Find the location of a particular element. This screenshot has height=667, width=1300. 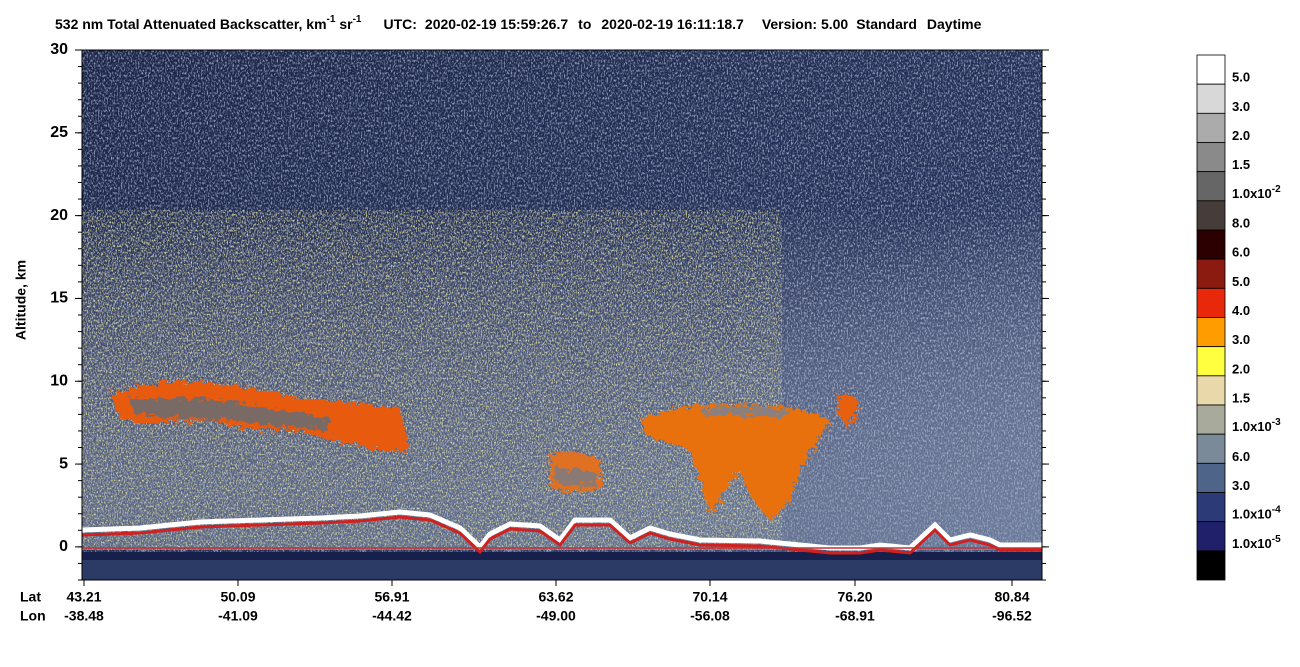

colorbar-label: 4.0 is located at coordinates (1241, 310).